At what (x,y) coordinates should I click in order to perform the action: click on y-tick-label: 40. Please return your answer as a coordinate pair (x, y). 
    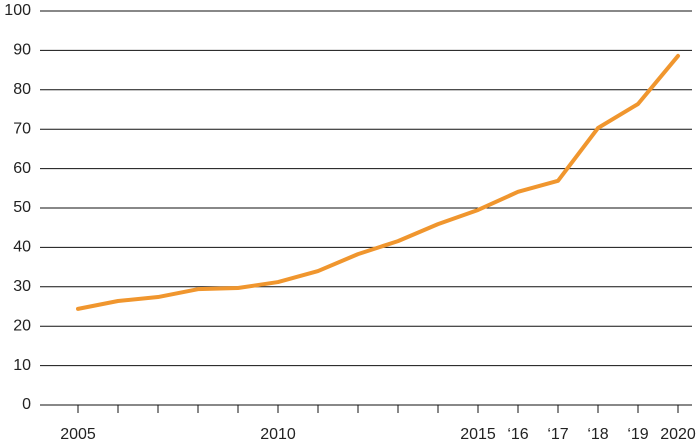
    Looking at the image, I should click on (22, 247).